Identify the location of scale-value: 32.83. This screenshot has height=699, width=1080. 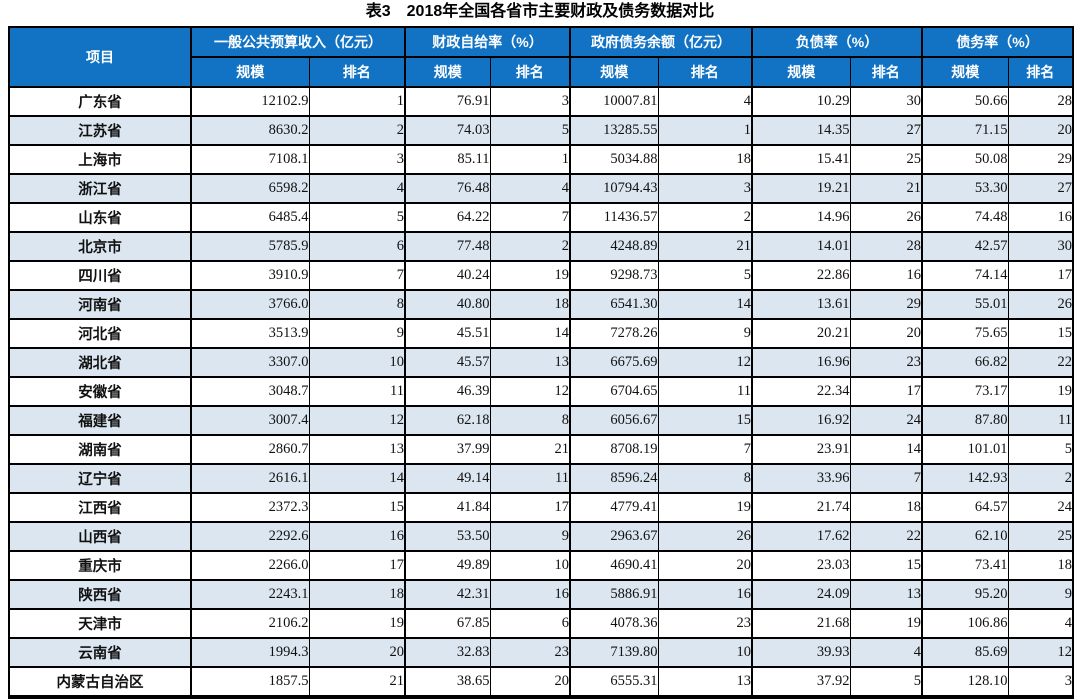
(447, 652).